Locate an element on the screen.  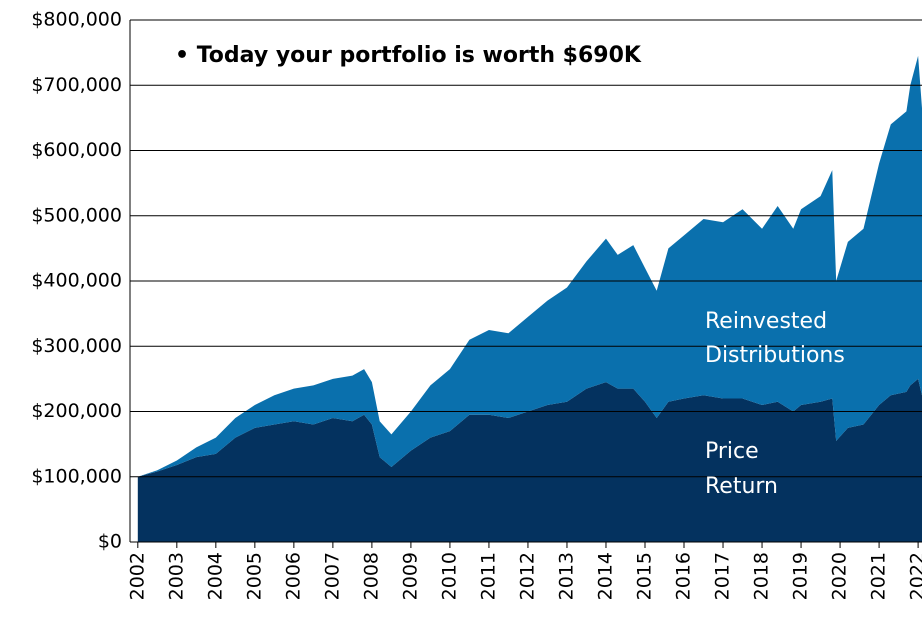
x-tick-label: 2002 is located at coordinates (137, 576).